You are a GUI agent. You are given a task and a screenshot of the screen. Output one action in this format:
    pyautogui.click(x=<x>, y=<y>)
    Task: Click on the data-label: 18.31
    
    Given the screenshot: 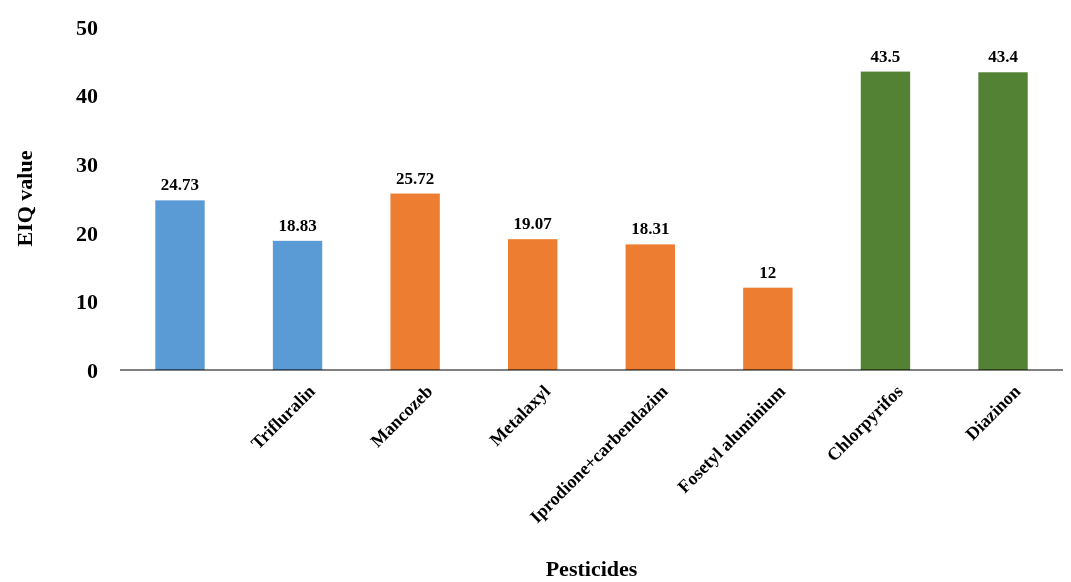 What is the action you would take?
    pyautogui.click(x=650, y=229)
    